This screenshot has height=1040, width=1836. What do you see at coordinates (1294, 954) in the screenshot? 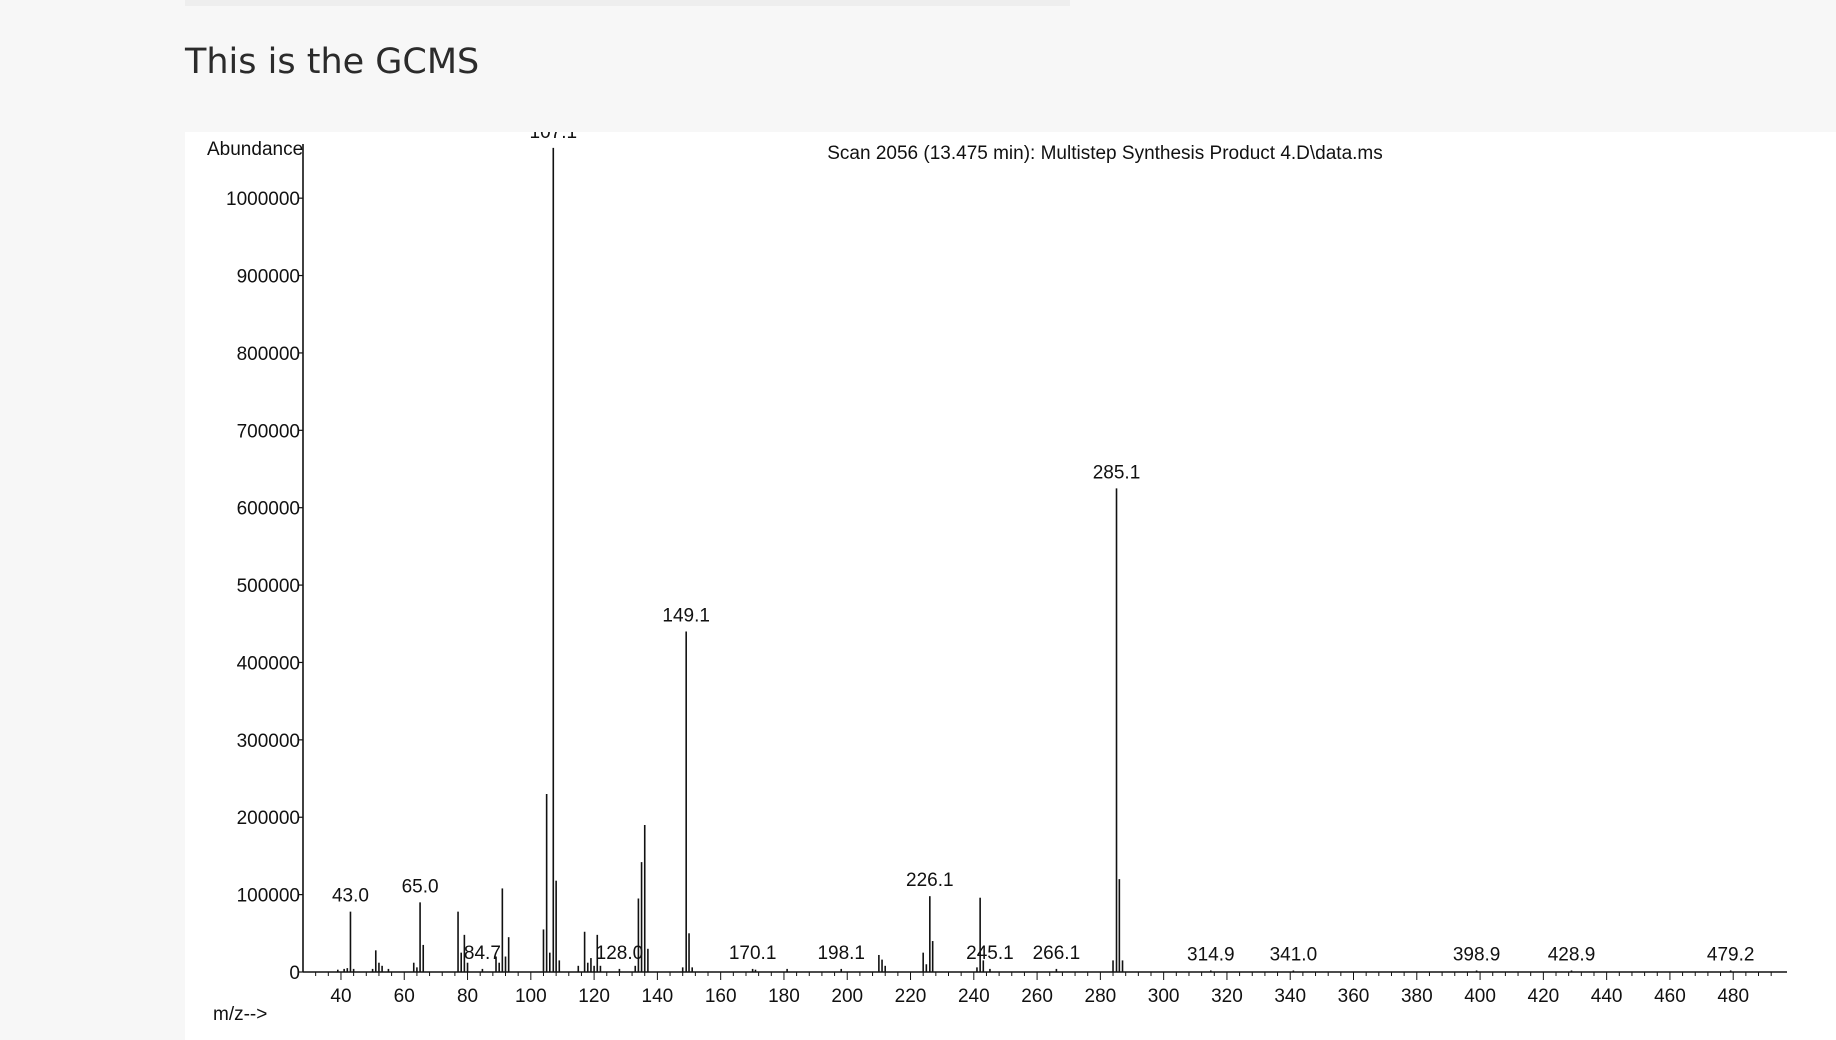
I see `peak-label: 341.0` at bounding box center [1294, 954].